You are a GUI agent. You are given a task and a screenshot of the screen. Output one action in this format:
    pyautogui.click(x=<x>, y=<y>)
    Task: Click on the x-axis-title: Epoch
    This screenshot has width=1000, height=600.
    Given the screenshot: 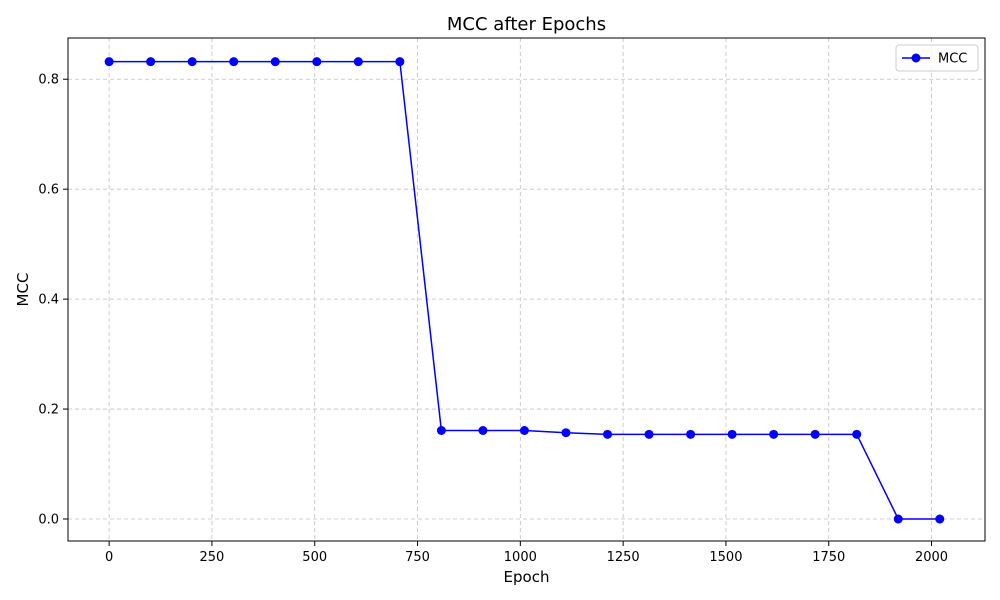 What is the action you would take?
    pyautogui.click(x=527, y=577)
    